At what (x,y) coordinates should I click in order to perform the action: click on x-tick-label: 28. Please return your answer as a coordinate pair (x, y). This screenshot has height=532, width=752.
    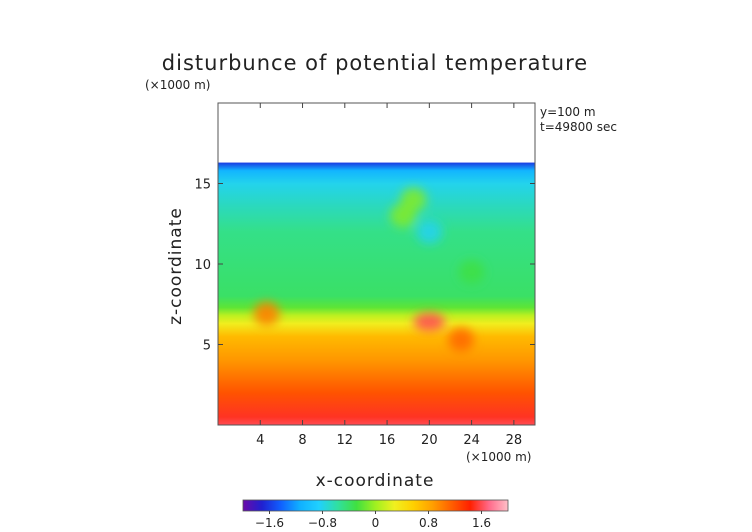
    Looking at the image, I should click on (514, 440).